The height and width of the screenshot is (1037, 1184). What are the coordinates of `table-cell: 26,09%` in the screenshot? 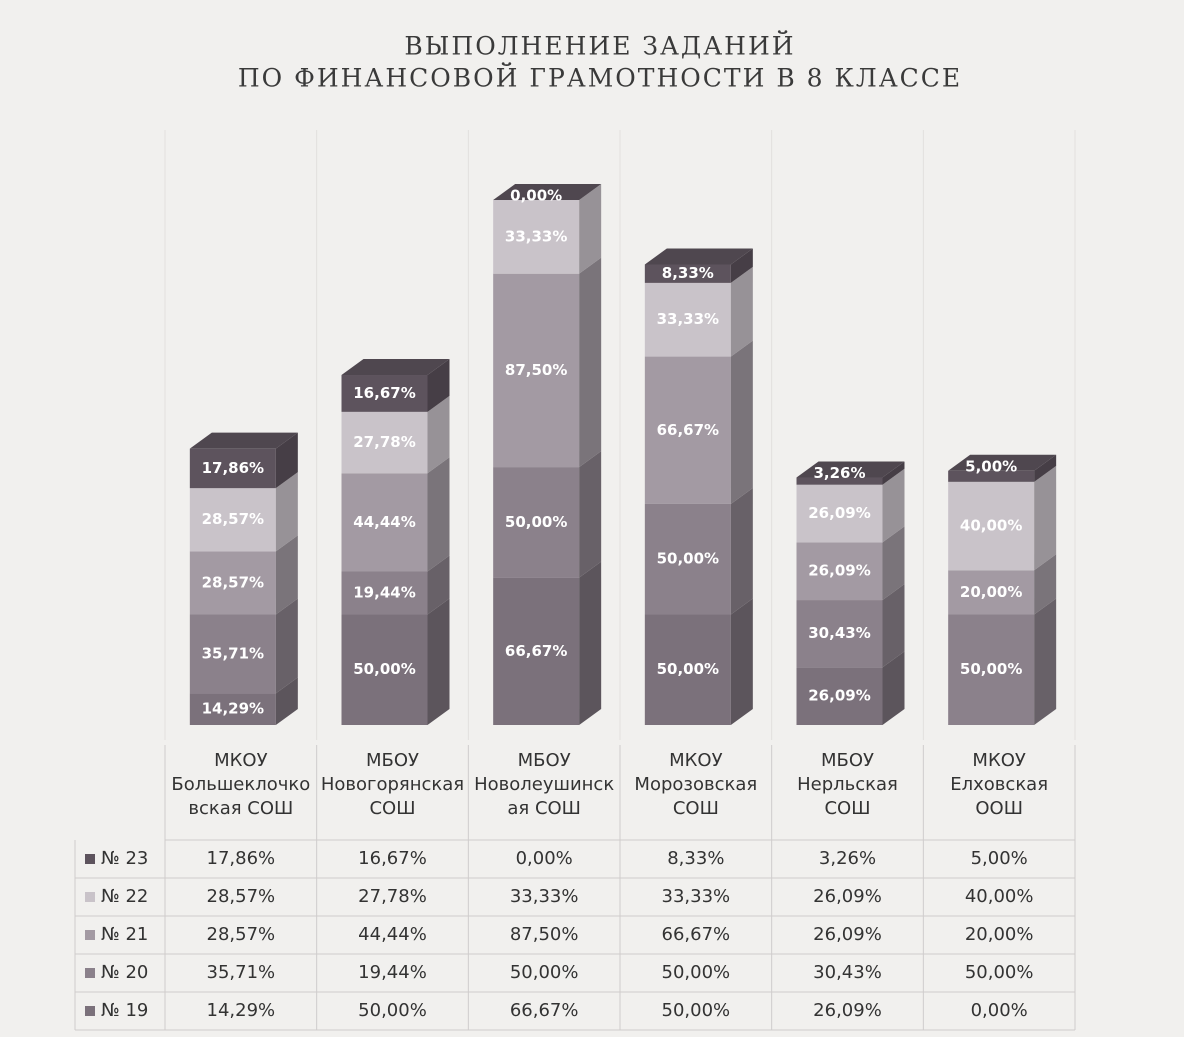 It's located at (847, 896).